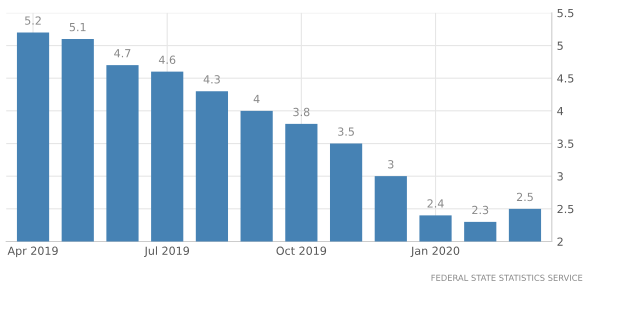  What do you see at coordinates (301, 112) in the screenshot?
I see `data-label: 3.8` at bounding box center [301, 112].